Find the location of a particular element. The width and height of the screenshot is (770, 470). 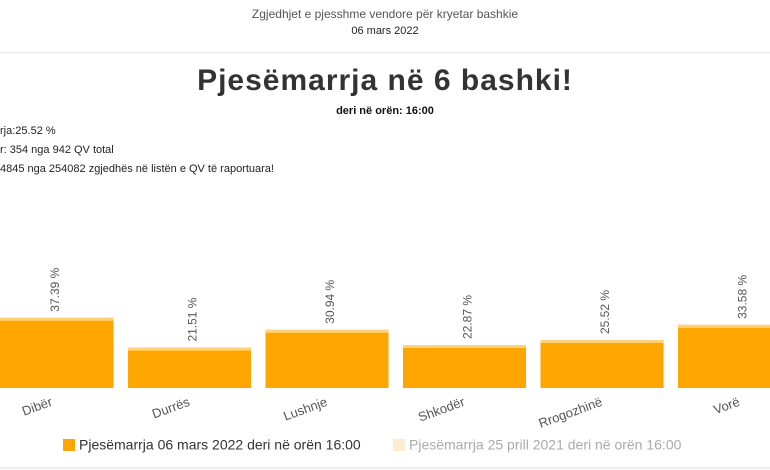

value-label: 22.87 % is located at coordinates (468, 317).